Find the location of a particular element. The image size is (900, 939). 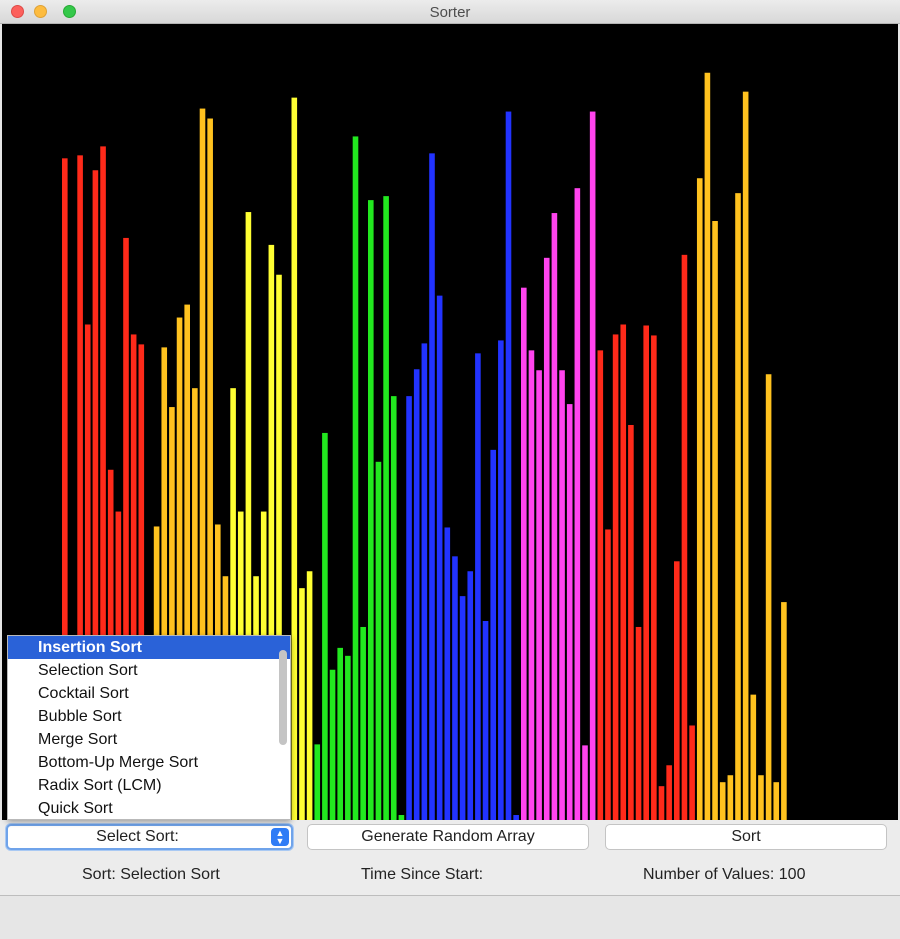

sort-option: Cocktail Sort is located at coordinates (83, 693).